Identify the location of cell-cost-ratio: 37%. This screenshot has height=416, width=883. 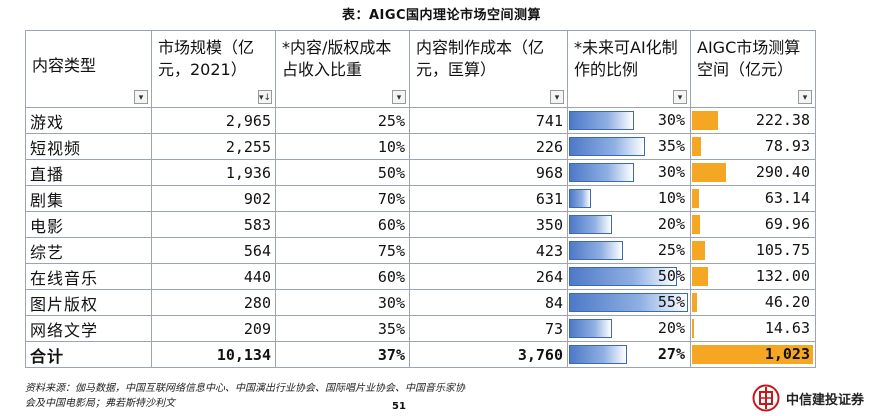
(342, 354).